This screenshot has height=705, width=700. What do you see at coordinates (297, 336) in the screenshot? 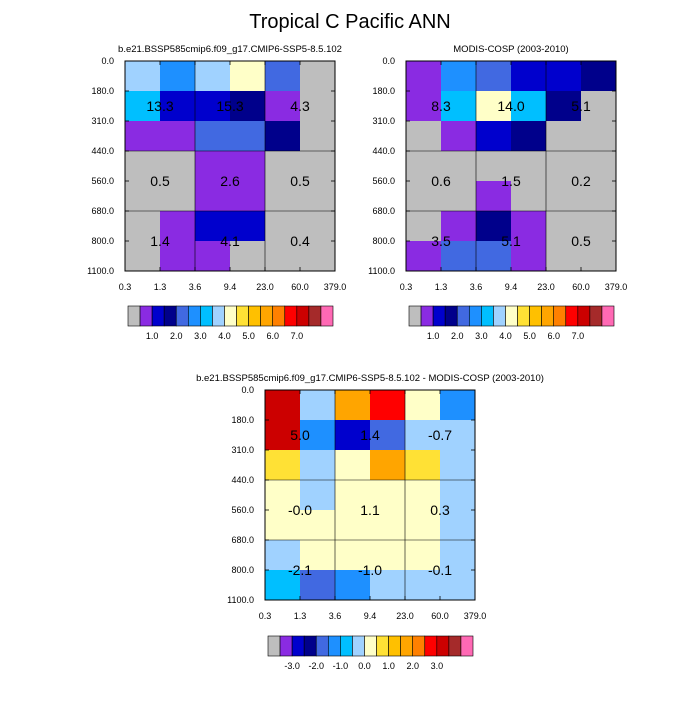
I see `colorbar-label: 7.0` at bounding box center [297, 336].